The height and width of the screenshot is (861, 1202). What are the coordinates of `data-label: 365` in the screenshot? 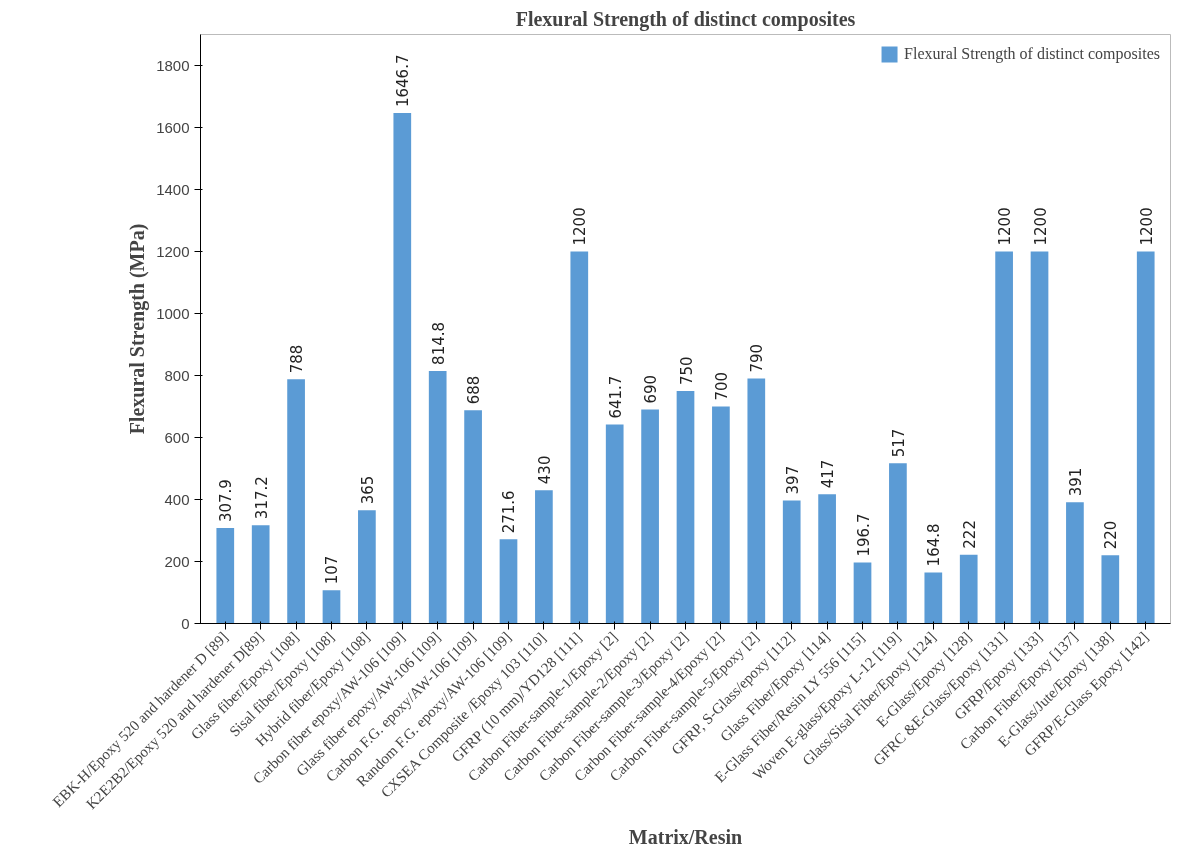 It's located at (367, 490).